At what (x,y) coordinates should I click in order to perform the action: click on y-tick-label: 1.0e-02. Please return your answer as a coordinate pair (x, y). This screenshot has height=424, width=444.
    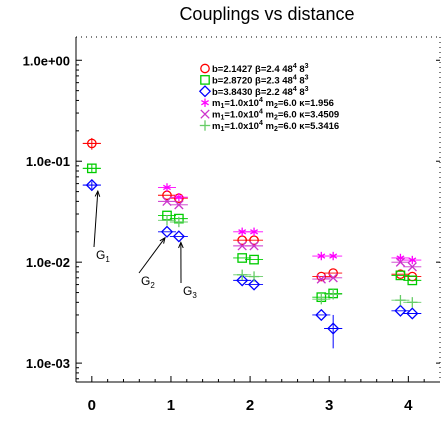
    Looking at the image, I should click on (48, 262).